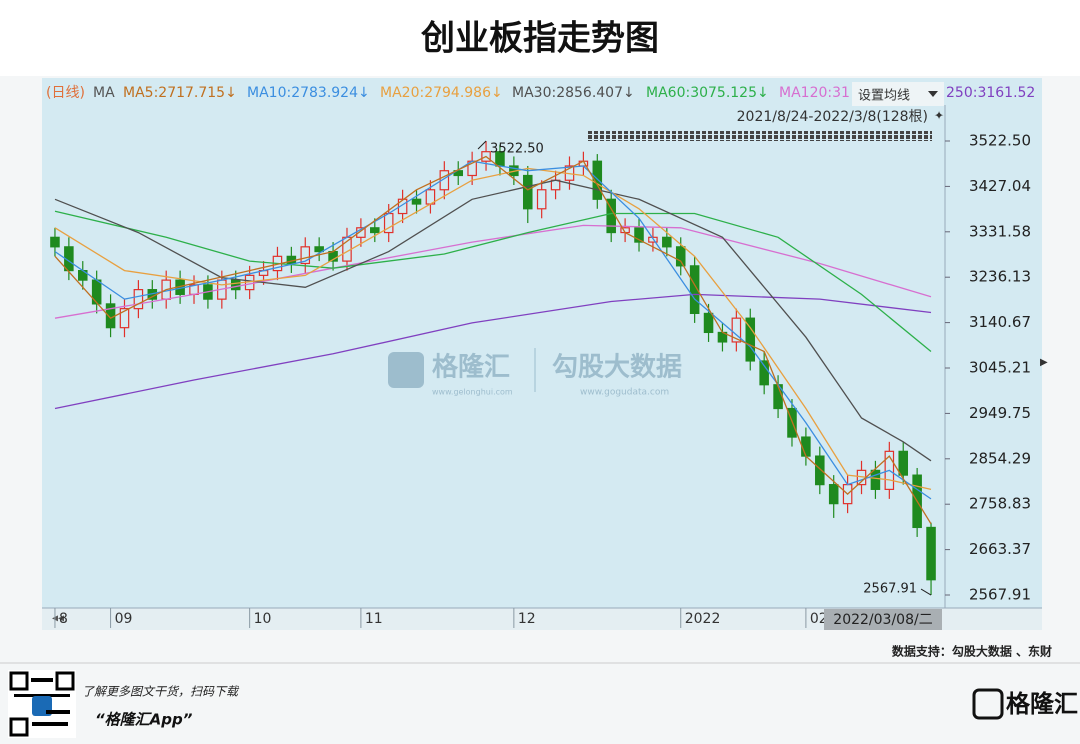 The height and width of the screenshot is (744, 1080). Describe the element at coordinates (104, 93) in the screenshot. I see `ma-label: MA` at that location.